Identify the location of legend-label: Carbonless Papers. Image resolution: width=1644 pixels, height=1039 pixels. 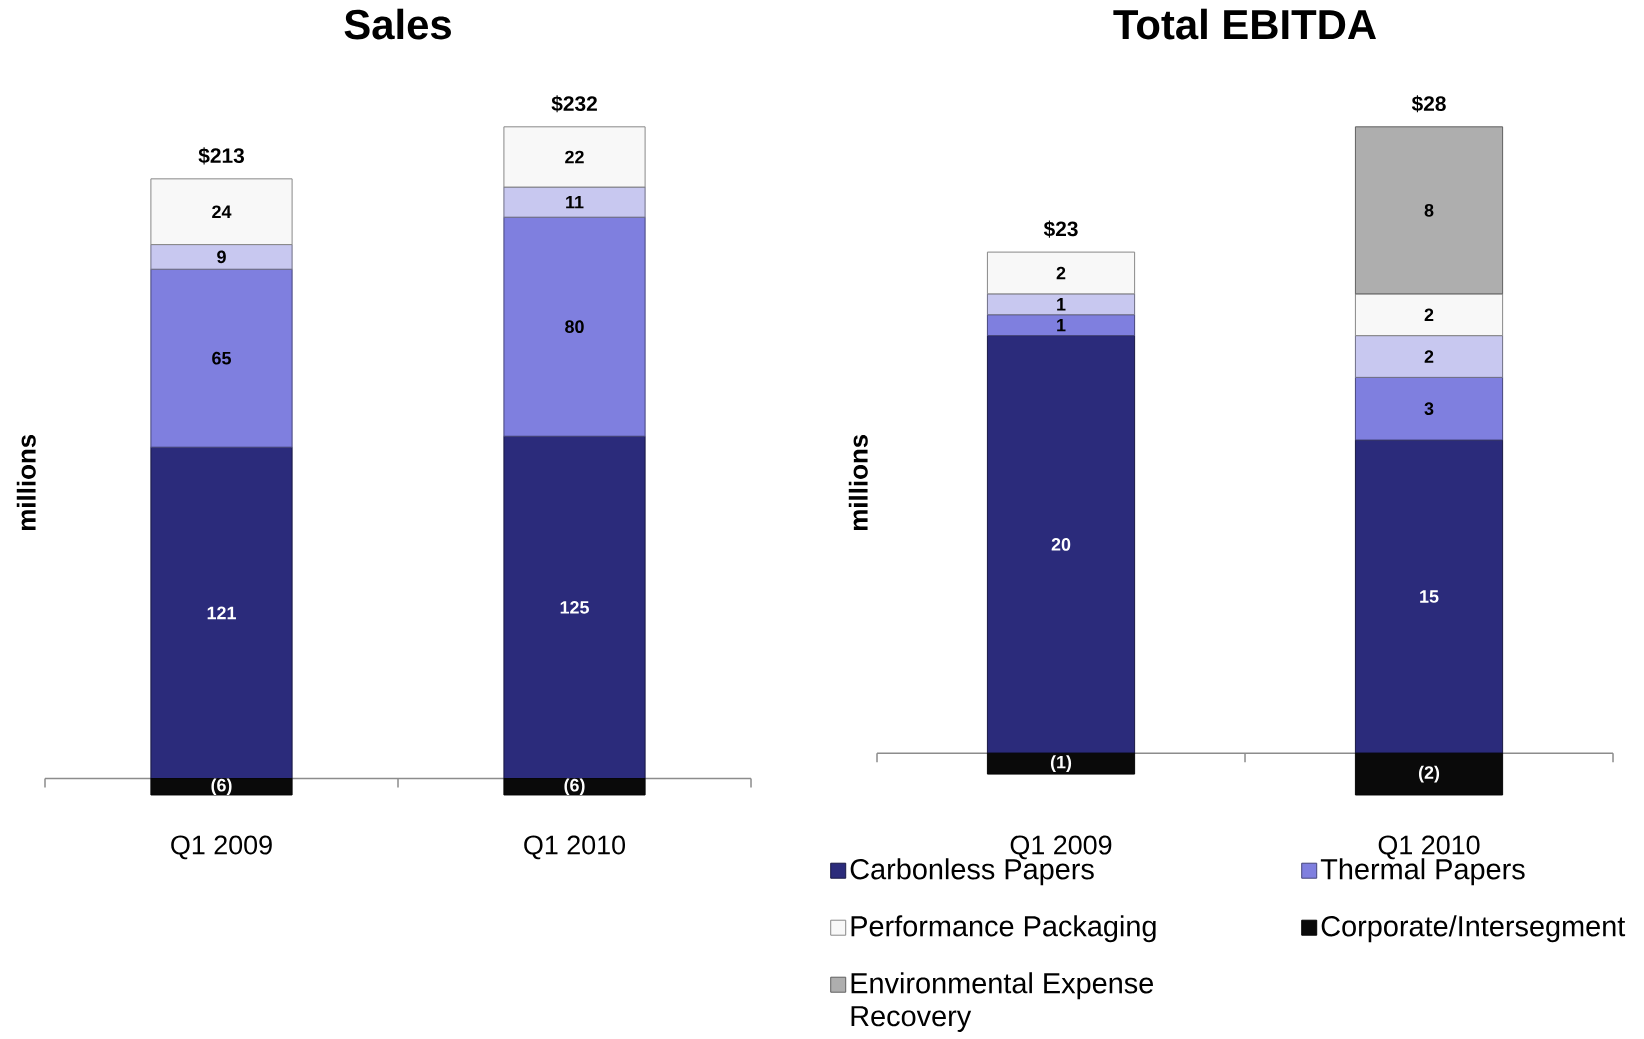
(972, 872).